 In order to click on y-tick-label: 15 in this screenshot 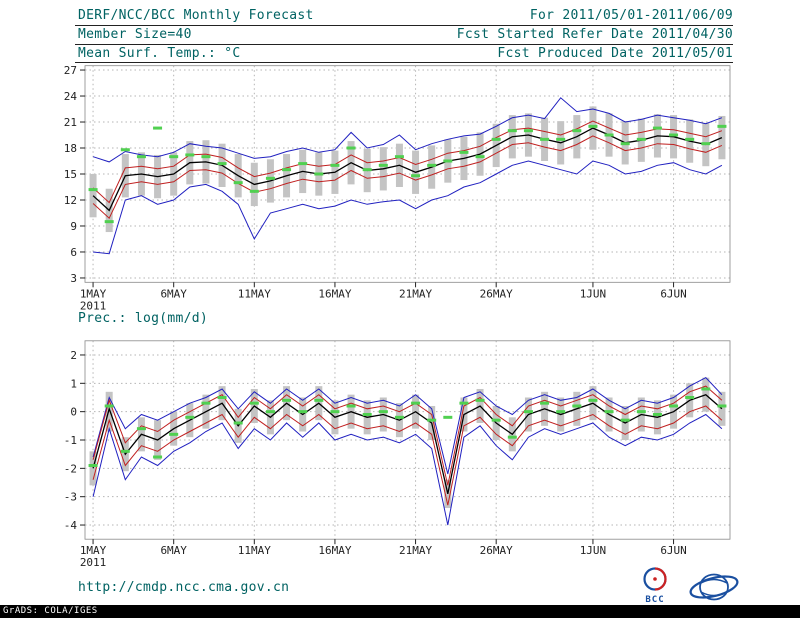, I will do `click(70, 174)`.